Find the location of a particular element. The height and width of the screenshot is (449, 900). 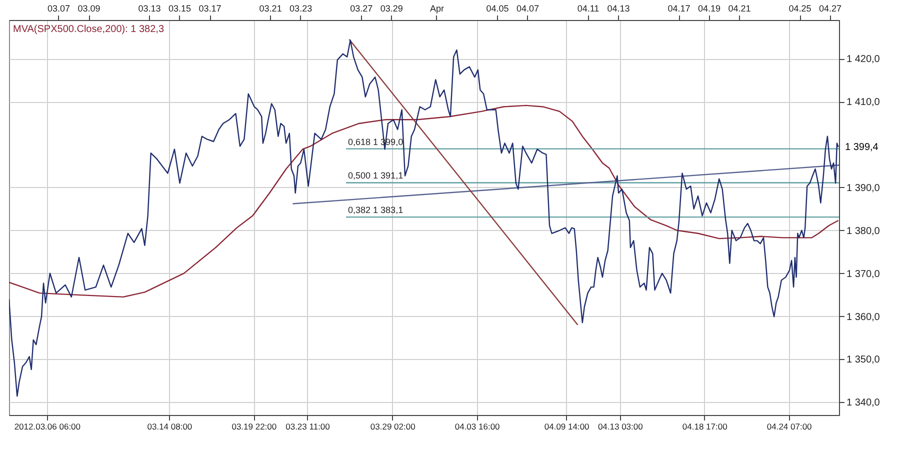

y-tick-label: 1 380,0 is located at coordinates (863, 231).